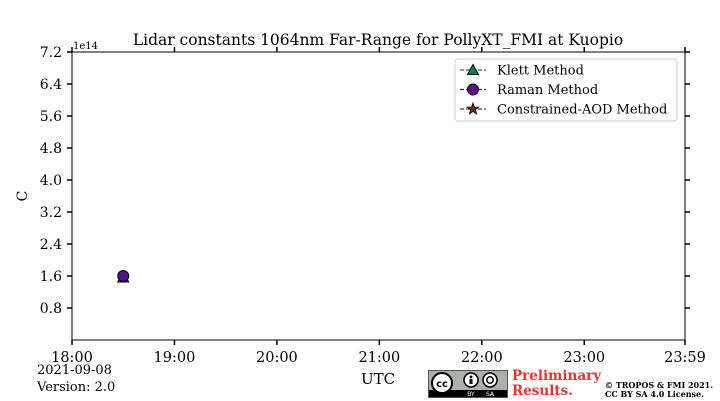 The width and height of the screenshot is (720, 401). Describe the element at coordinates (51, 213) in the screenshot. I see `y-tick-label: 3.2` at that location.